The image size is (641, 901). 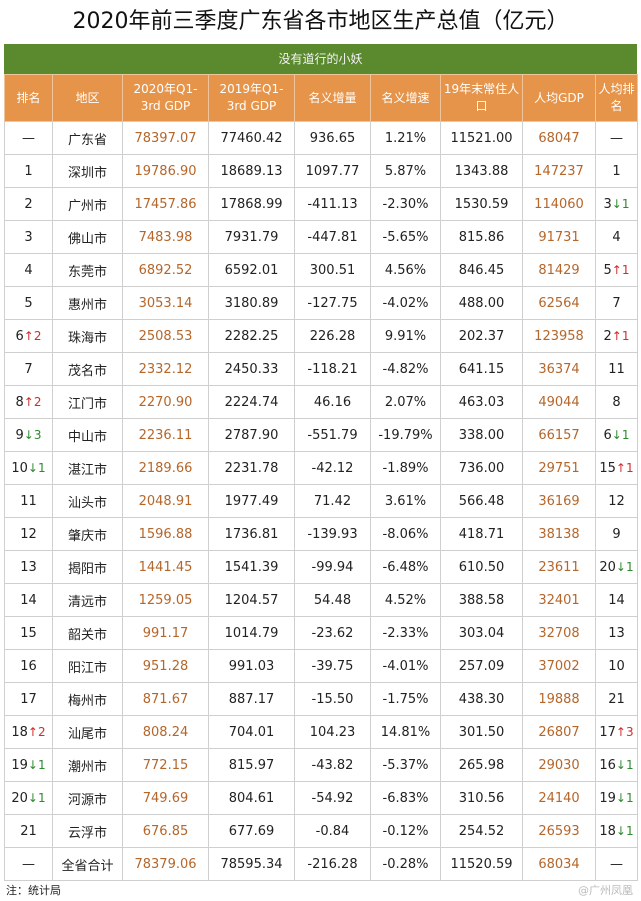 I want to click on per-capita-rank-cell: 11, so click(x=616, y=369).